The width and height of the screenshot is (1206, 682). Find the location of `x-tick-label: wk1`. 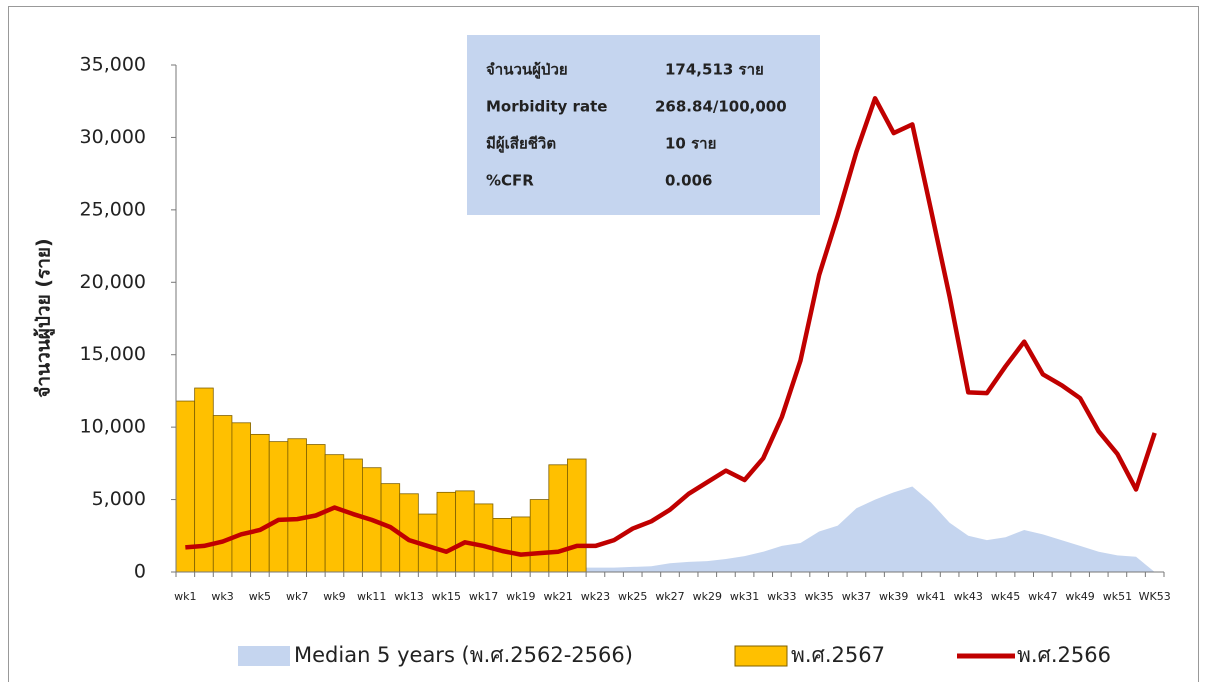

x-tick-label: wk1 is located at coordinates (185, 596).